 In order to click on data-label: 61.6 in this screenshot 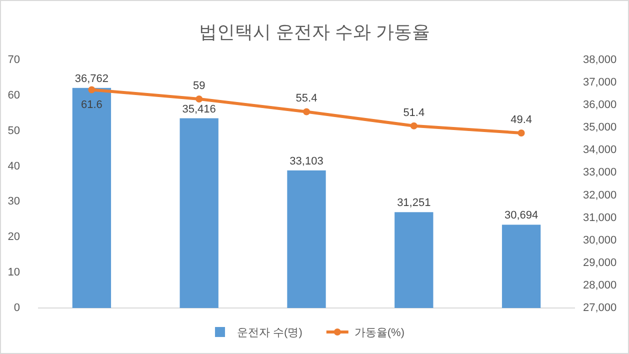, I will do `click(91, 104)`.